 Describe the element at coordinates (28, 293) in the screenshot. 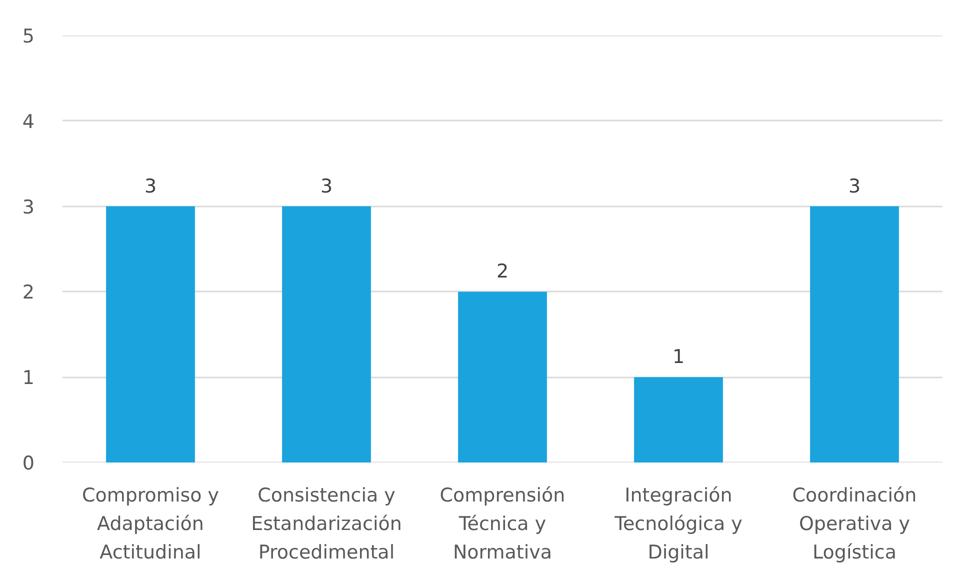

I see `y-tick-label: 2` at that location.